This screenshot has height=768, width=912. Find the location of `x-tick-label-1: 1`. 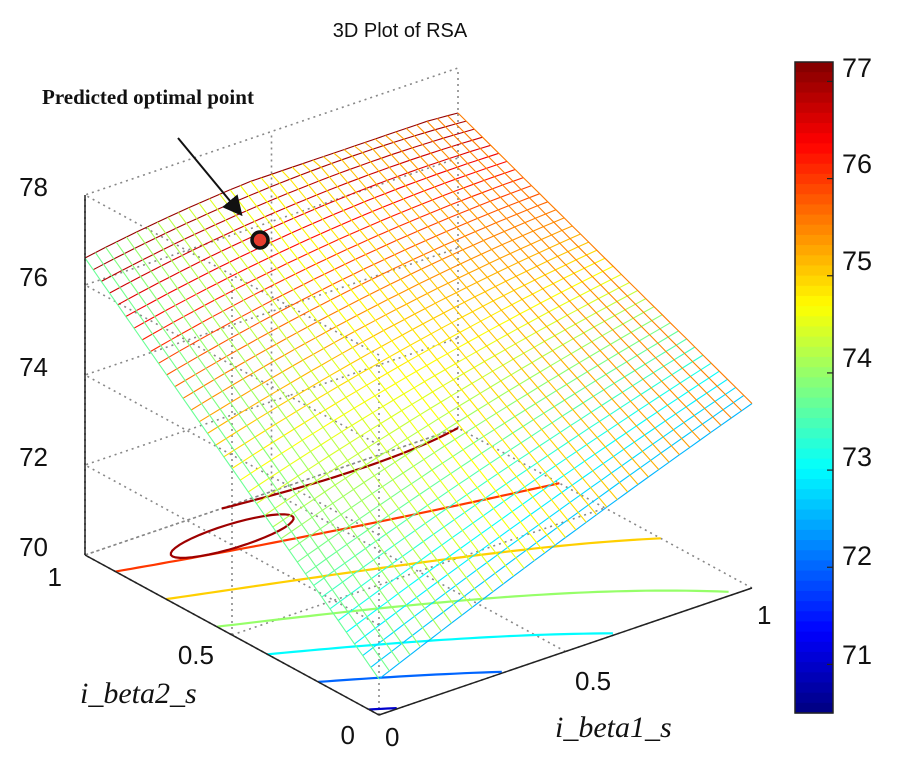

x-tick-label-1: 1 is located at coordinates (764, 615).